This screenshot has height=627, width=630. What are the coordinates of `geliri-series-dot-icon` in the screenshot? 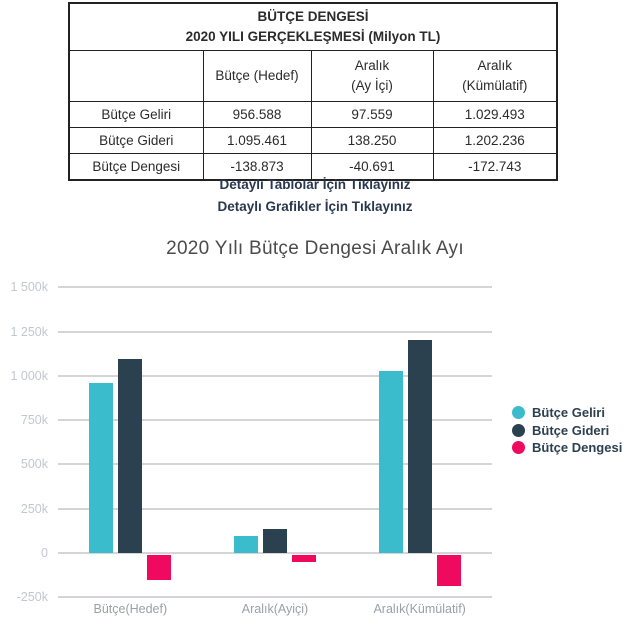 It's located at (518, 413).